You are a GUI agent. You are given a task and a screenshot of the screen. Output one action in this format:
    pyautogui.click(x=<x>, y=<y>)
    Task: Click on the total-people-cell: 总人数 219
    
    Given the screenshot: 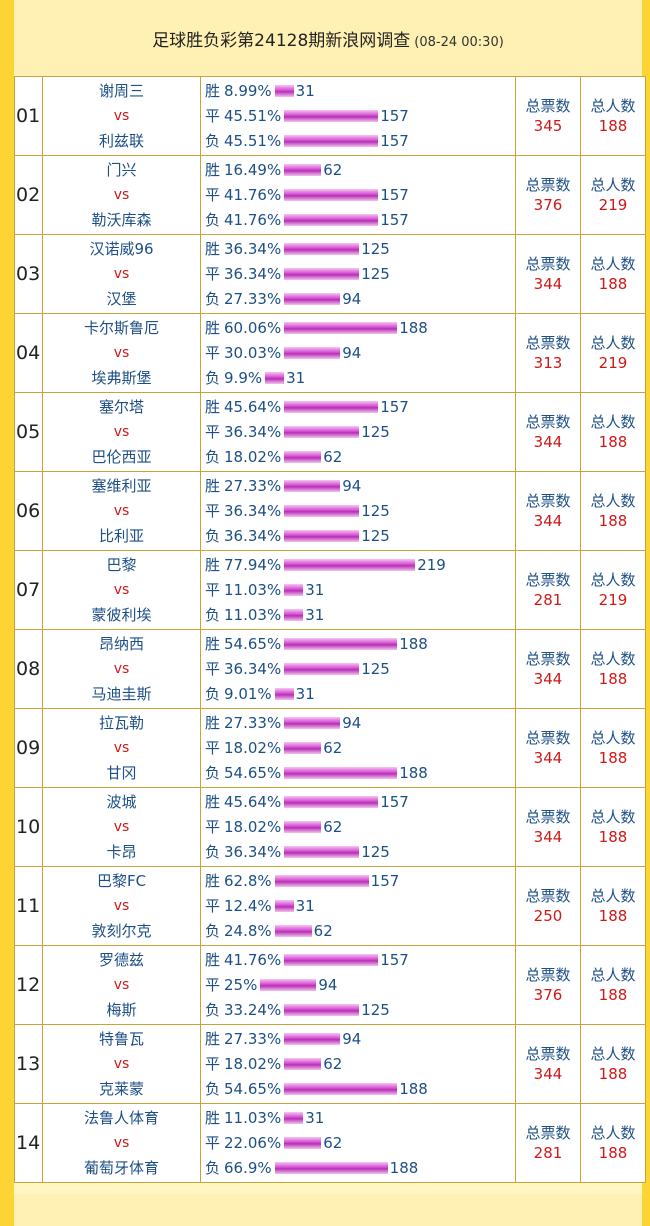 What is the action you would take?
    pyautogui.click(x=613, y=195)
    